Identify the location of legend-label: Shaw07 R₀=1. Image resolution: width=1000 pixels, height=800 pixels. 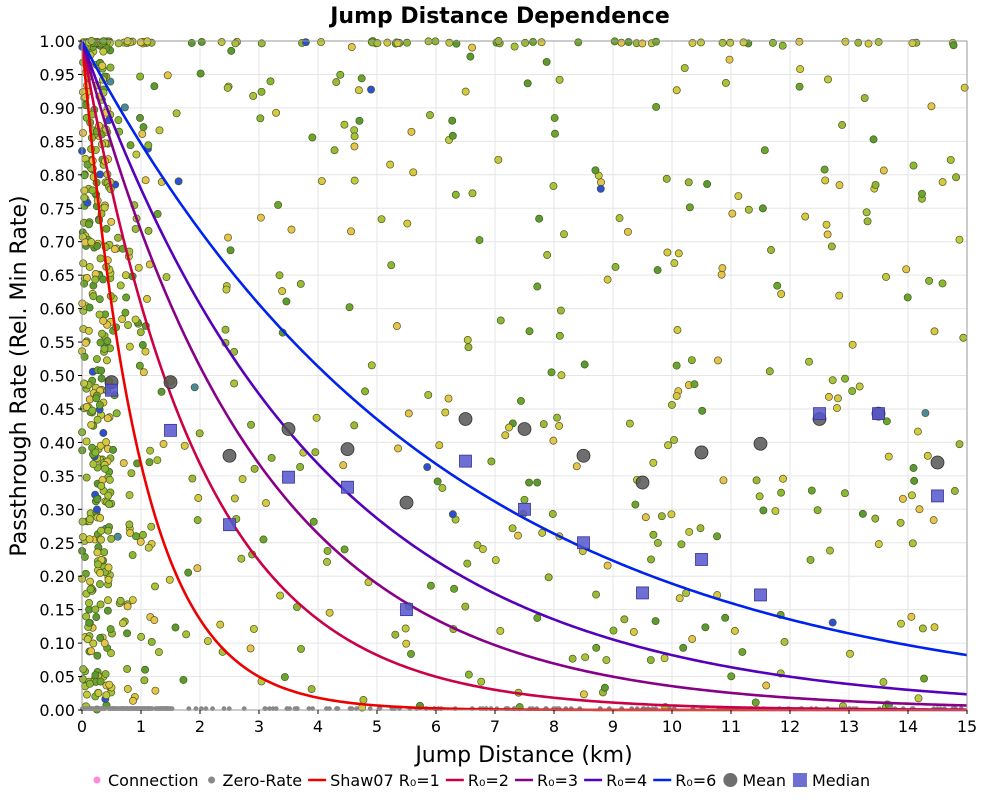
(385, 780).